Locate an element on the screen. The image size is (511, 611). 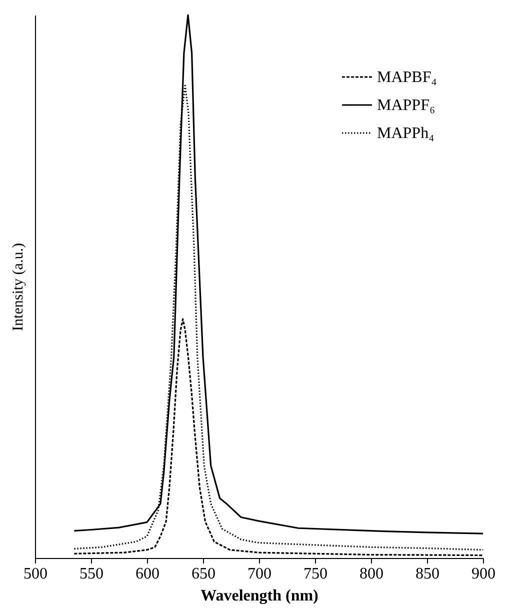
x-tick-label: 650 is located at coordinates (204, 574).